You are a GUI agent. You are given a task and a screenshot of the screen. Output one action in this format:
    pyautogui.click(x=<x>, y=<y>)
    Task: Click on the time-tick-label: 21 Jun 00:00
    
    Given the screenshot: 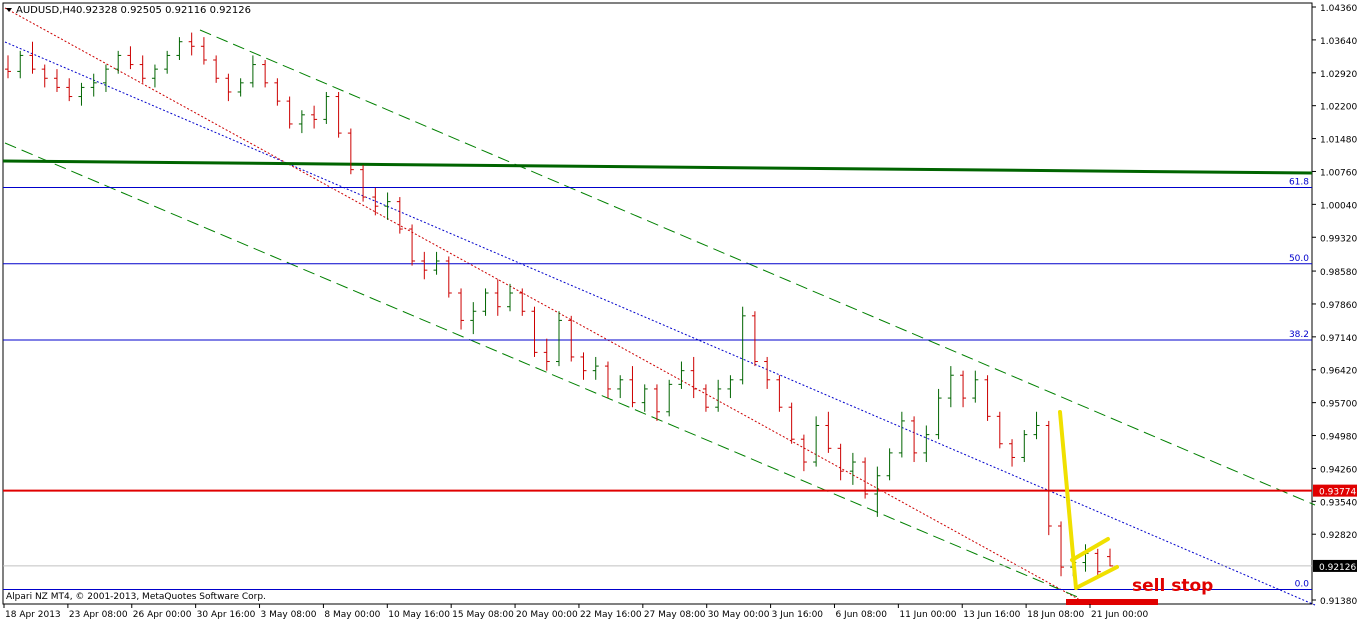 What is the action you would take?
    pyautogui.click(x=1119, y=615)
    